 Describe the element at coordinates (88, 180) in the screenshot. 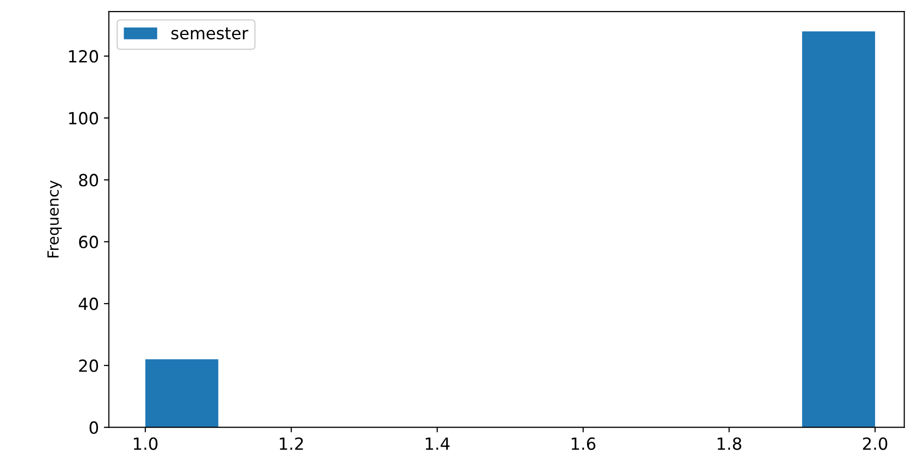

I see `y-tick-label: 80` at that location.